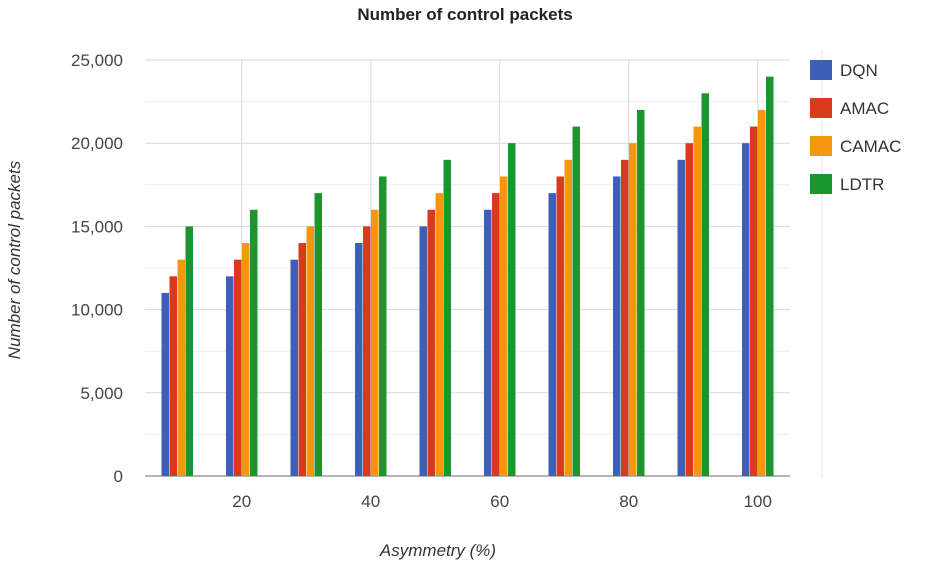  Describe the element at coordinates (370, 501) in the screenshot. I see `x-tick-label: 40` at that location.